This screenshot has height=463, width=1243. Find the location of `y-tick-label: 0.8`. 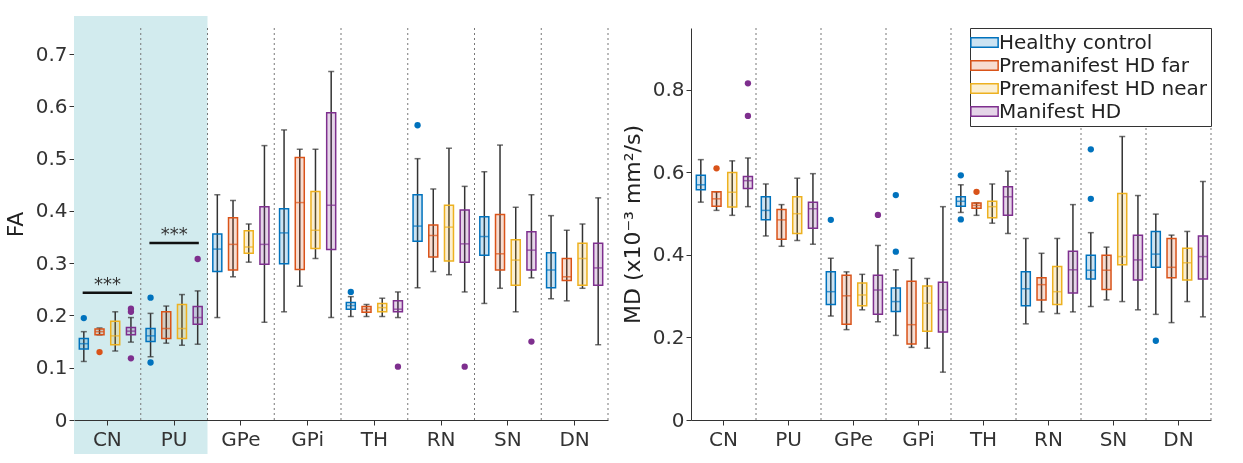

y-tick-label: 0.8 is located at coordinates (668, 89).